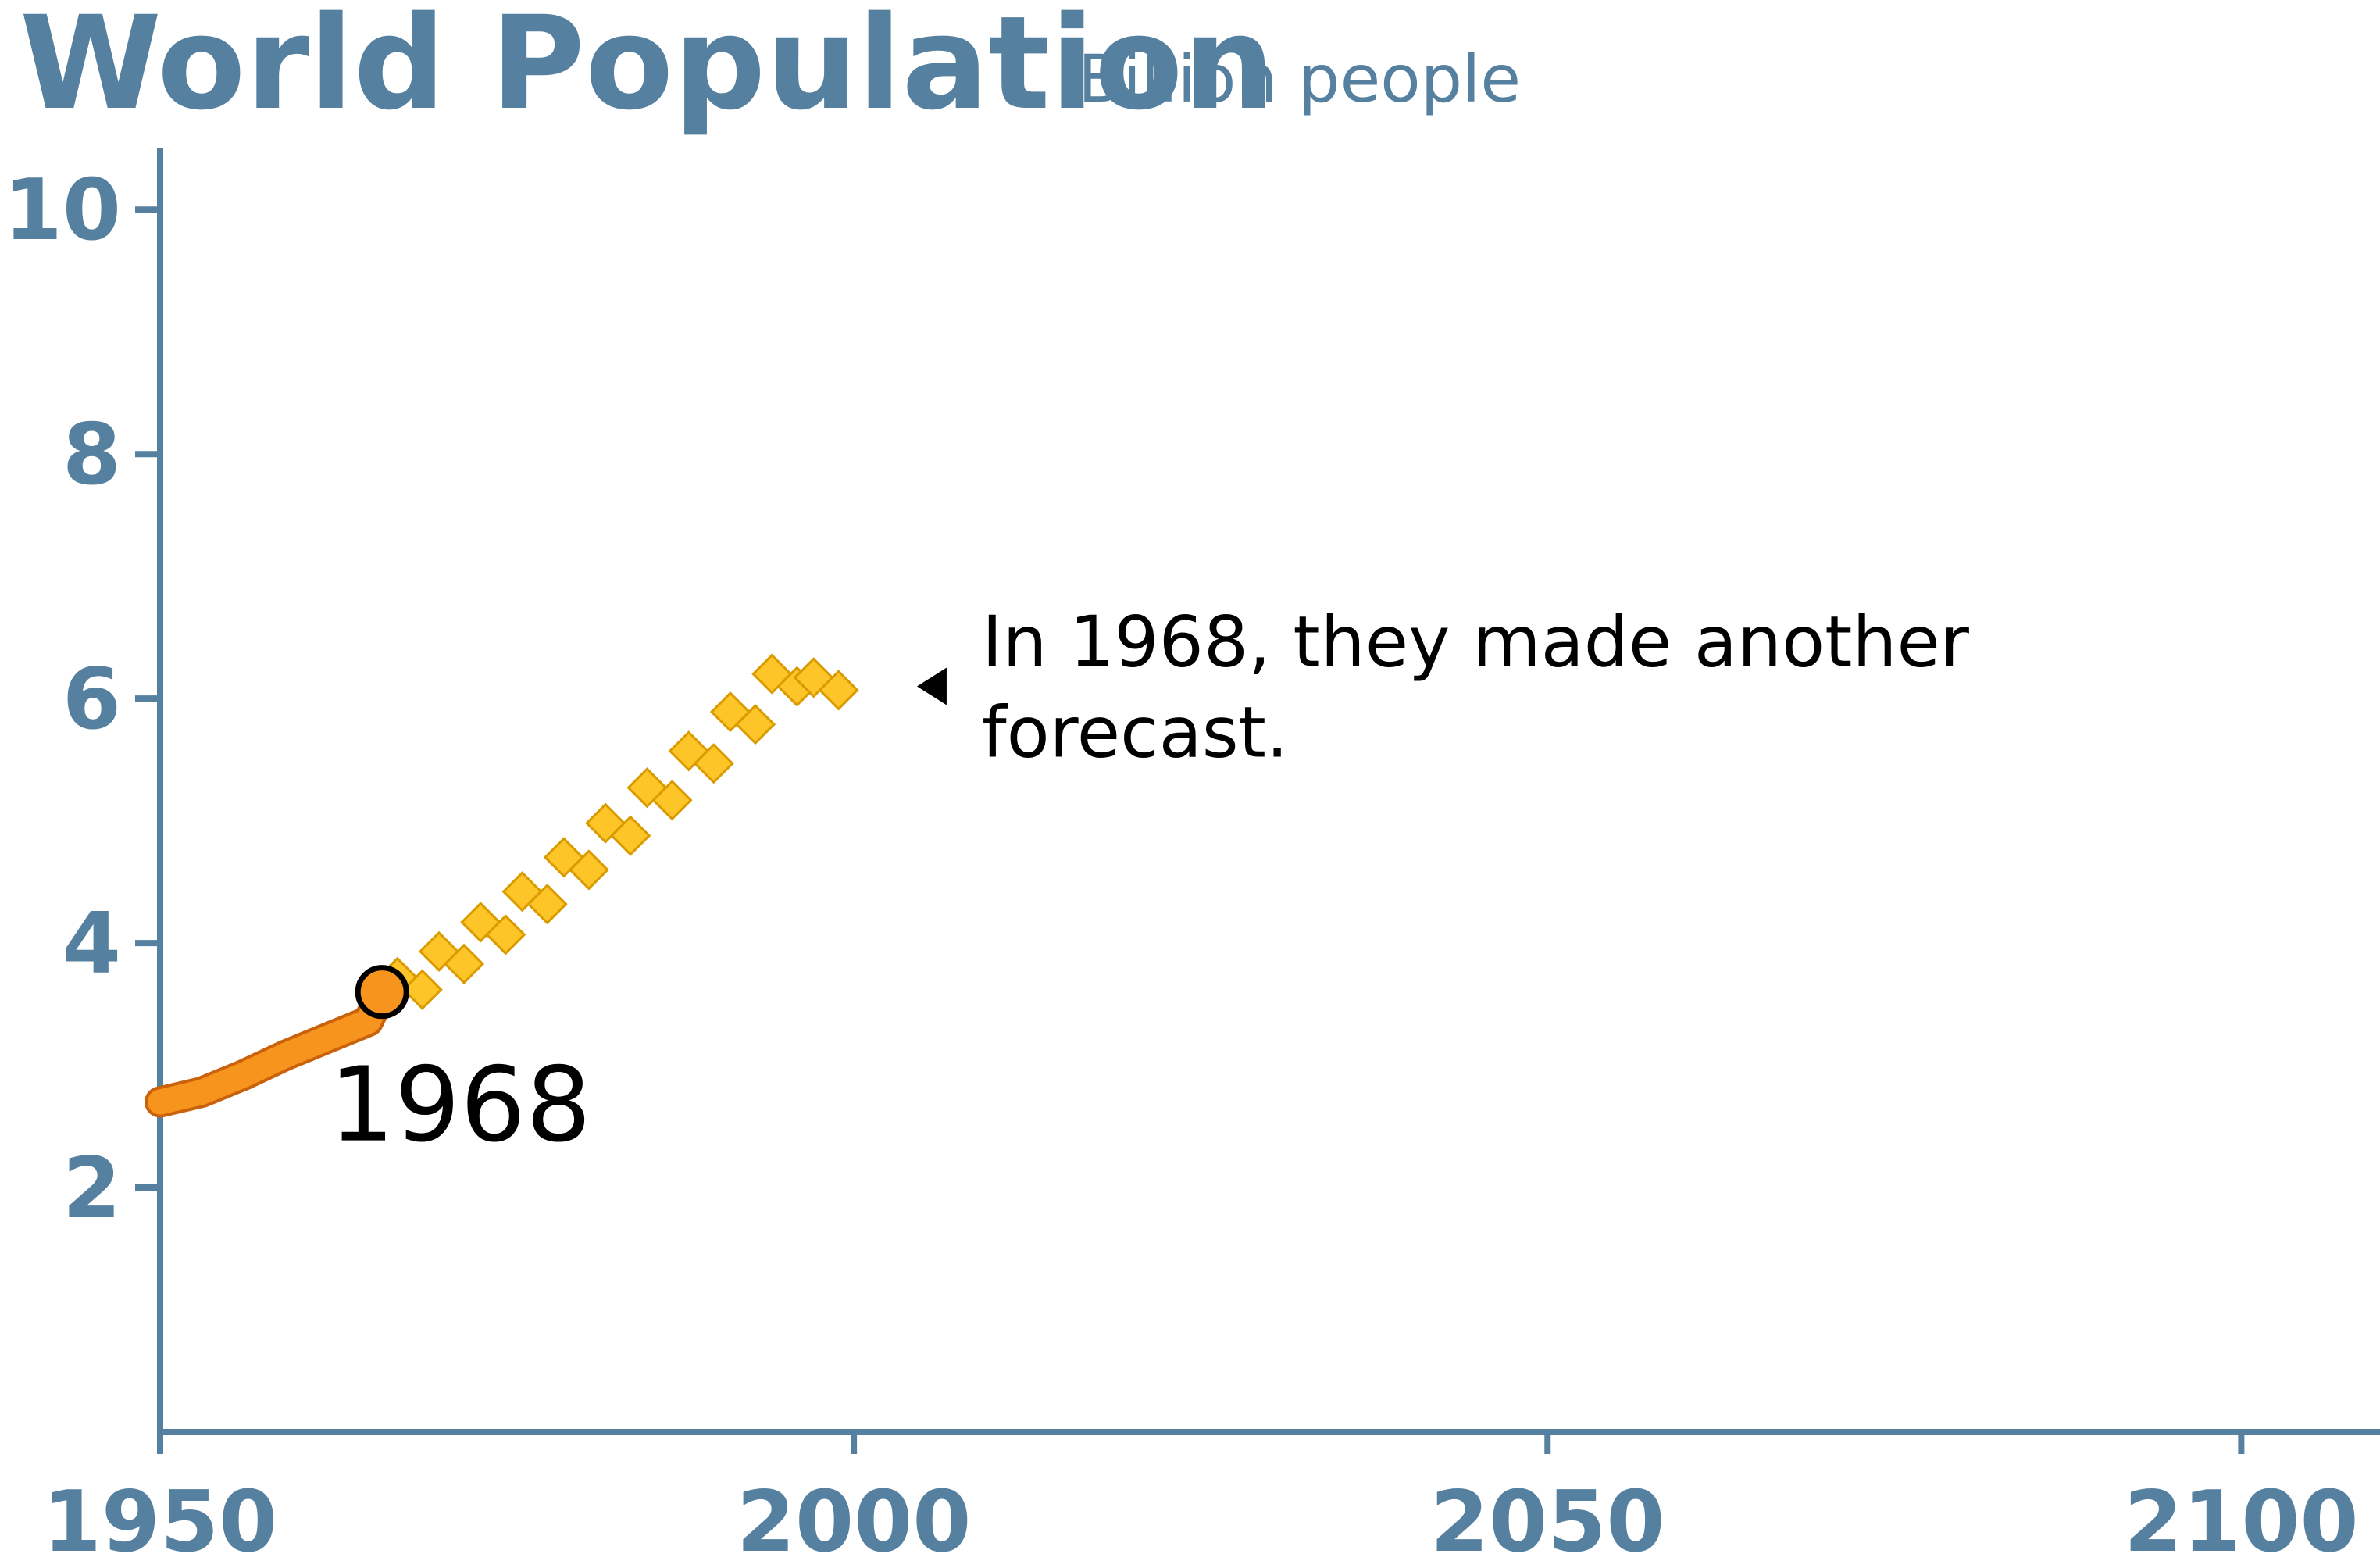 This screenshot has width=2380, height=1568. What do you see at coordinates (160, 1520) in the screenshot?
I see `x-tick-label: 1950` at bounding box center [160, 1520].